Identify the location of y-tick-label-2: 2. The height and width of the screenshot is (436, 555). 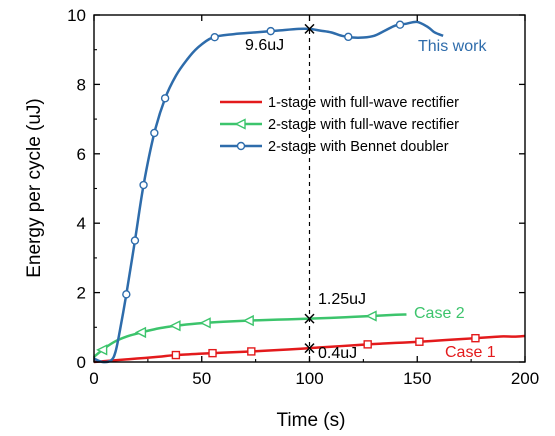
(81, 293).